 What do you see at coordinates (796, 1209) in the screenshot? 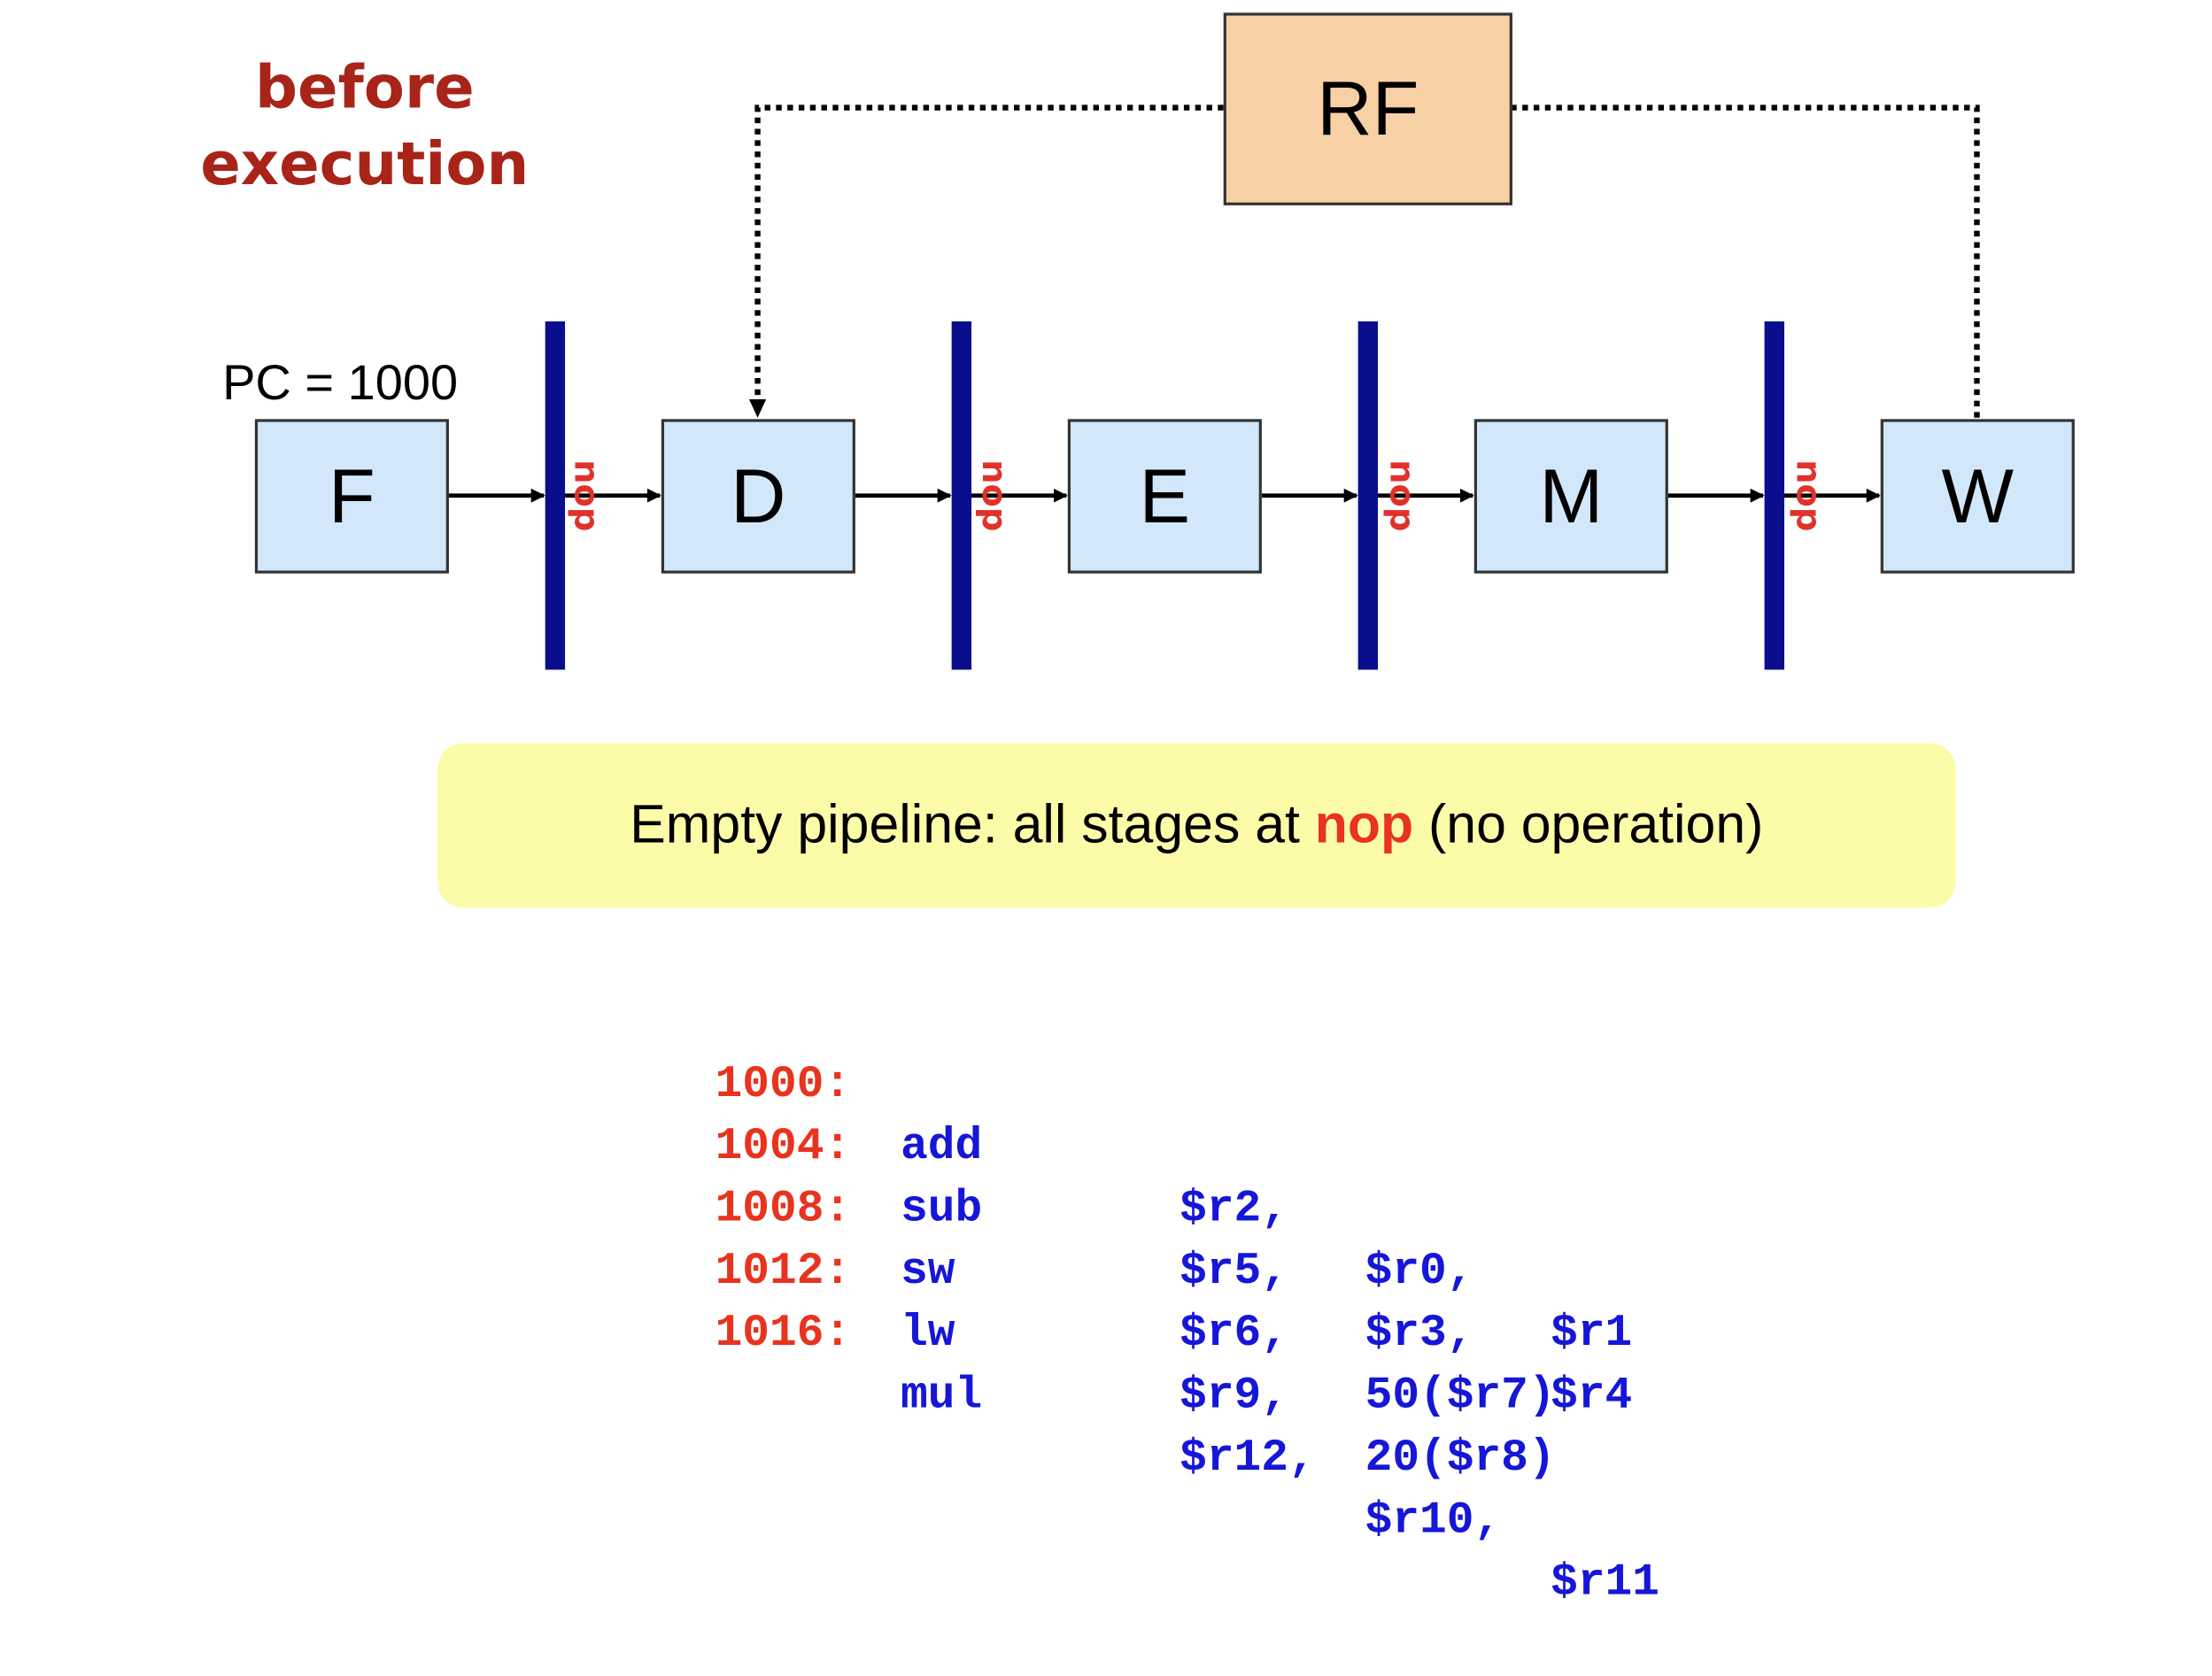
I see `instruction-row: 1012: lw $r9, 20($r8)` at bounding box center [796, 1209].